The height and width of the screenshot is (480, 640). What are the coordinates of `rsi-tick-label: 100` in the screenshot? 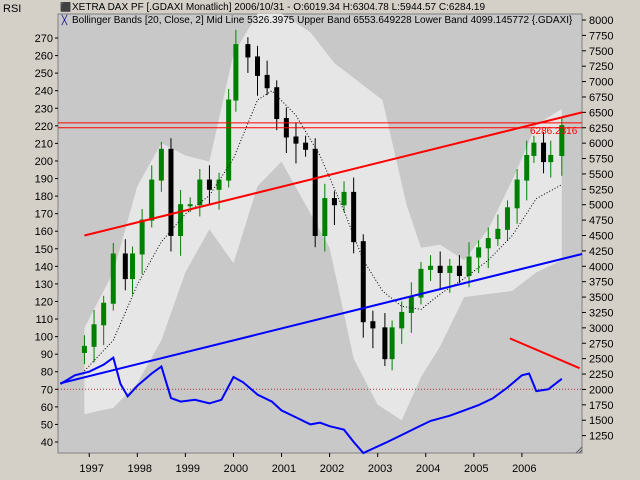 It's located at (44, 338).